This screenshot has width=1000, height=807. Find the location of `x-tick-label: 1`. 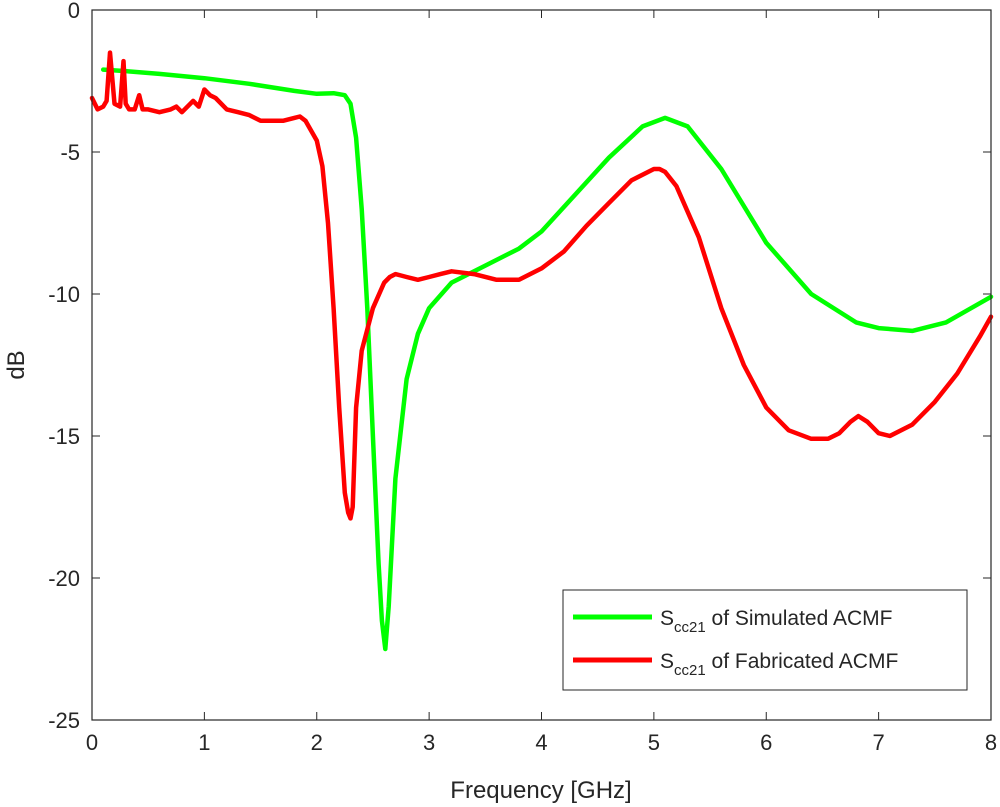

x-tick-label: 1 is located at coordinates (204, 742).